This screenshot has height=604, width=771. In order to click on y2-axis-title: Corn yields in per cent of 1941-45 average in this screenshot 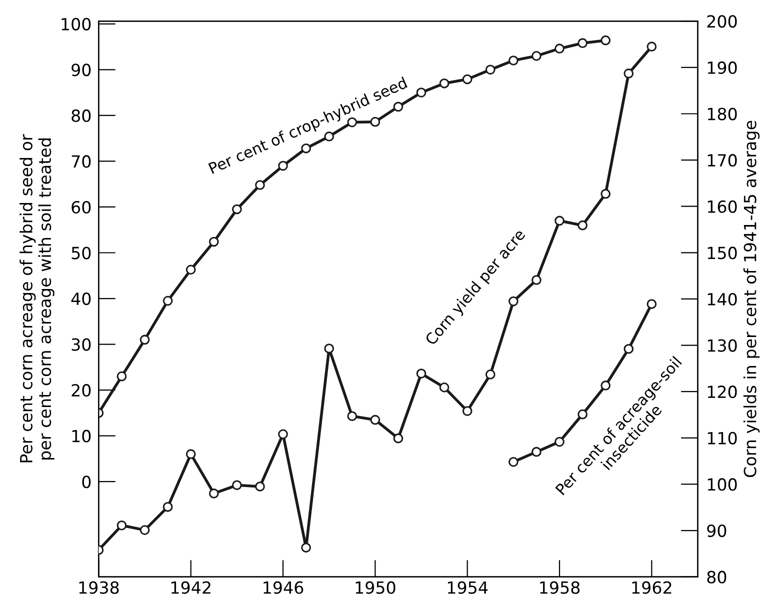, I will do `click(751, 299)`.